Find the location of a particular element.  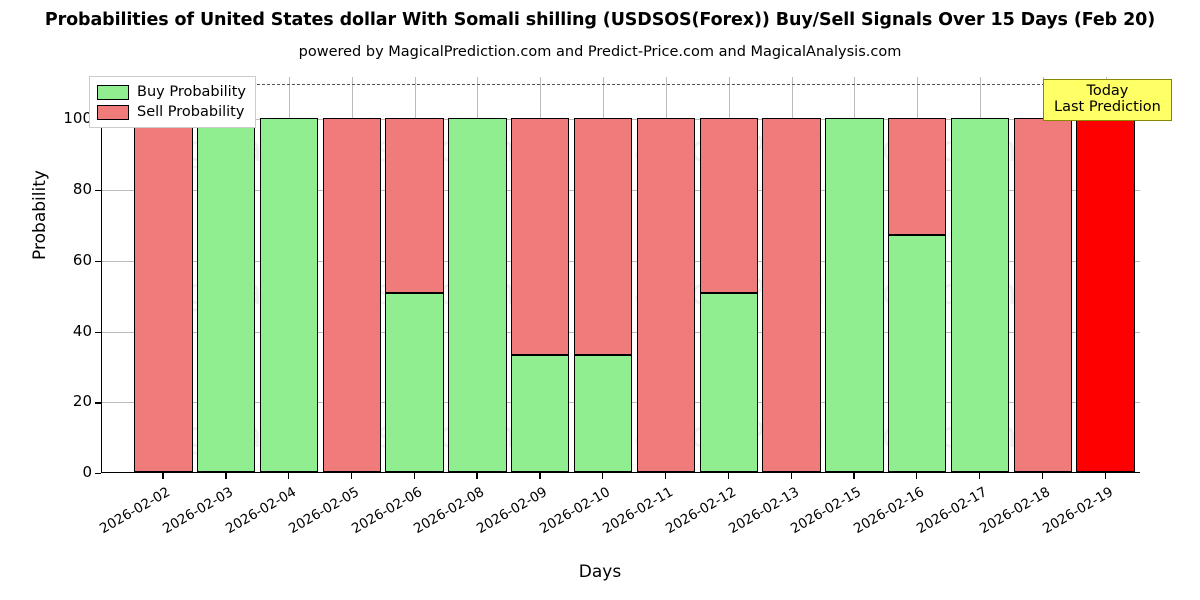

legend-item-sell: Sell Probability is located at coordinates (171, 112).